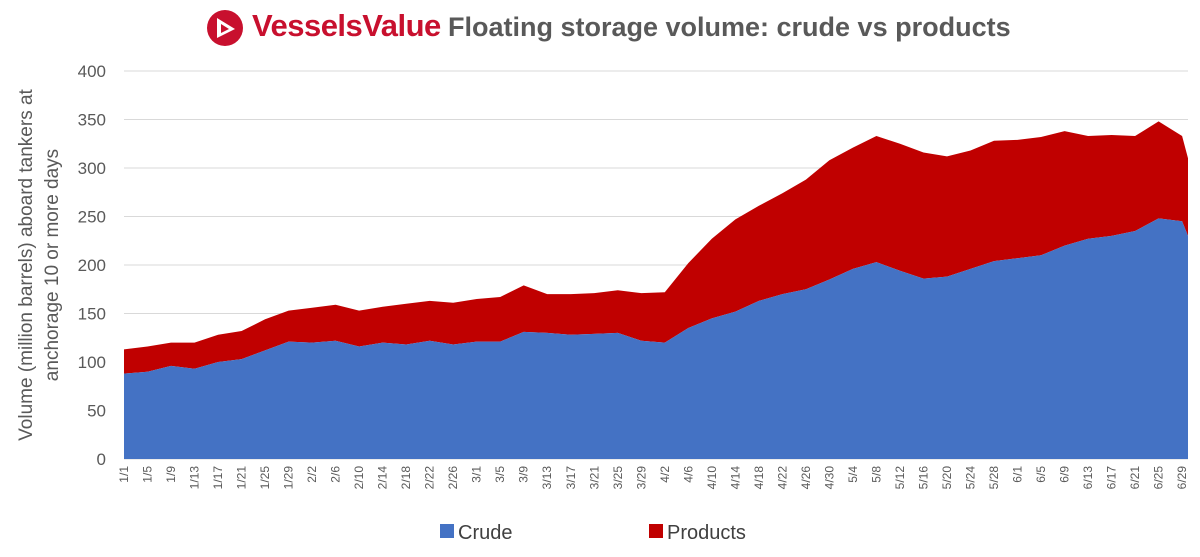 This screenshot has width=1200, height=557. I want to click on x-tick-label: 2/6, so click(336, 474).